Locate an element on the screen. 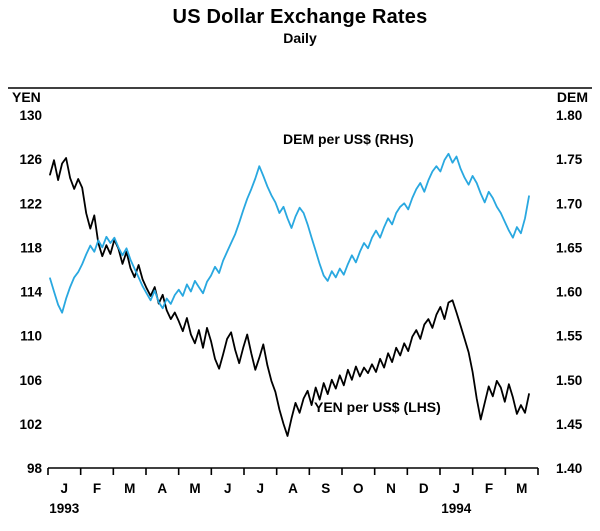 The width and height of the screenshot is (600, 531). left-axis-tick-label: 110 is located at coordinates (31, 336).